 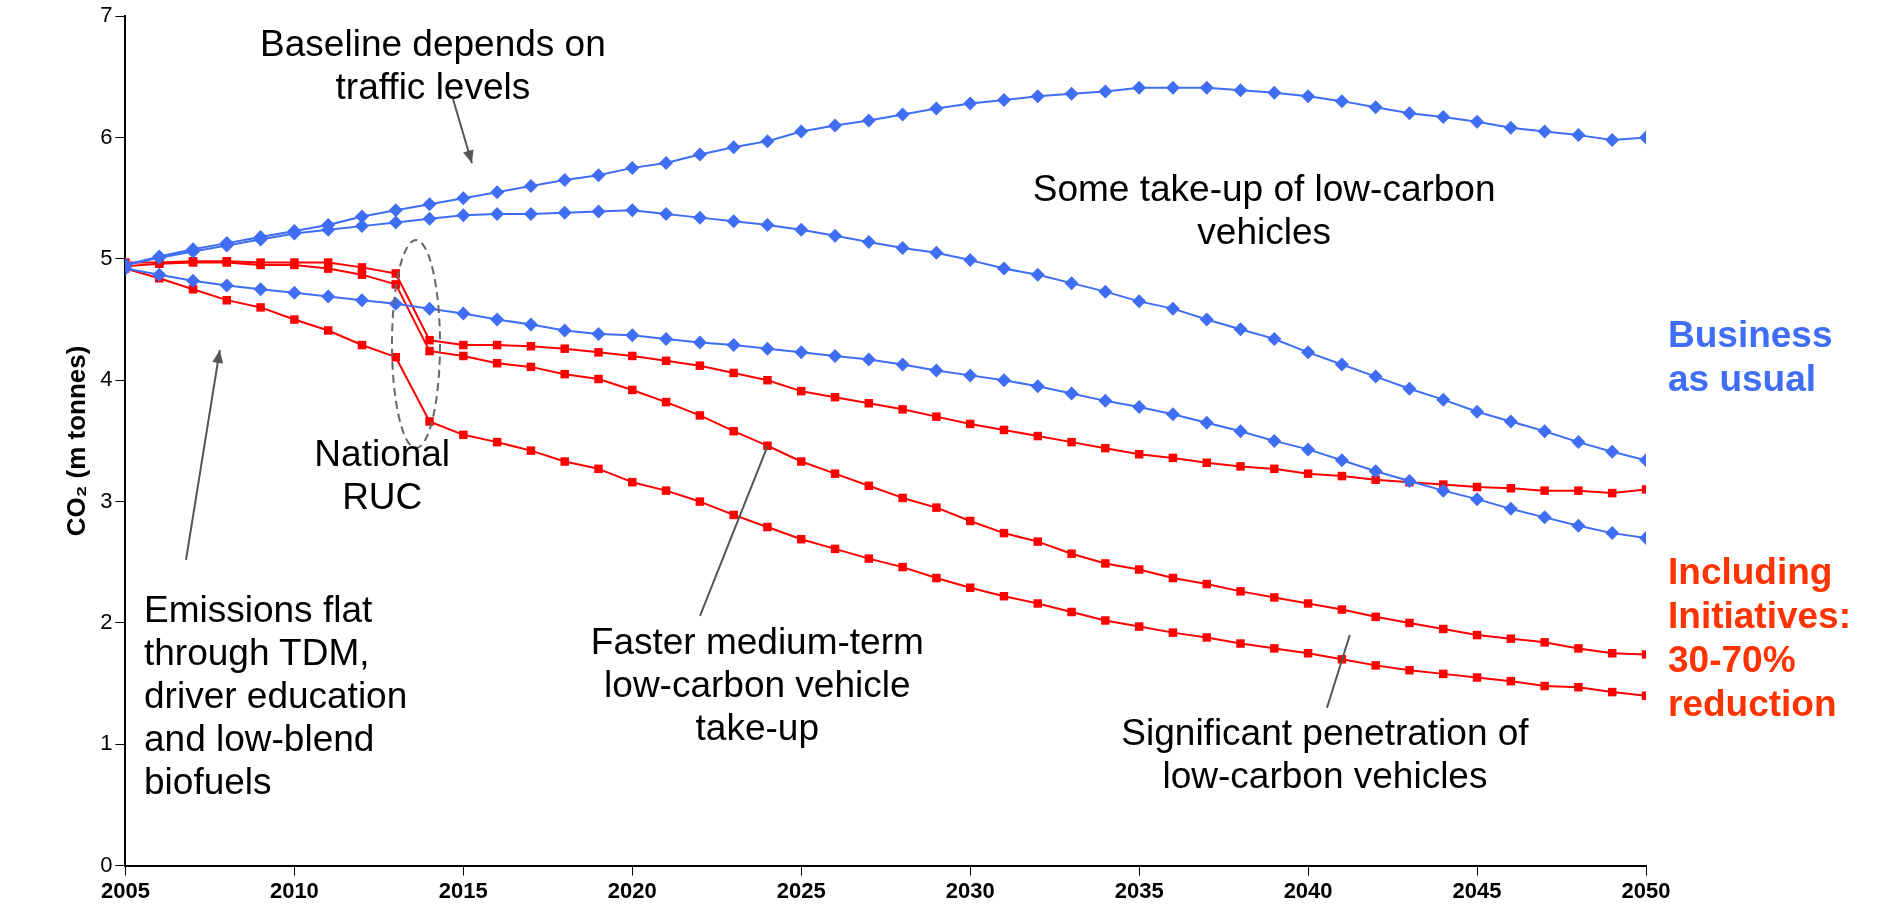 I want to click on annotation: National RUC, so click(x=382, y=475).